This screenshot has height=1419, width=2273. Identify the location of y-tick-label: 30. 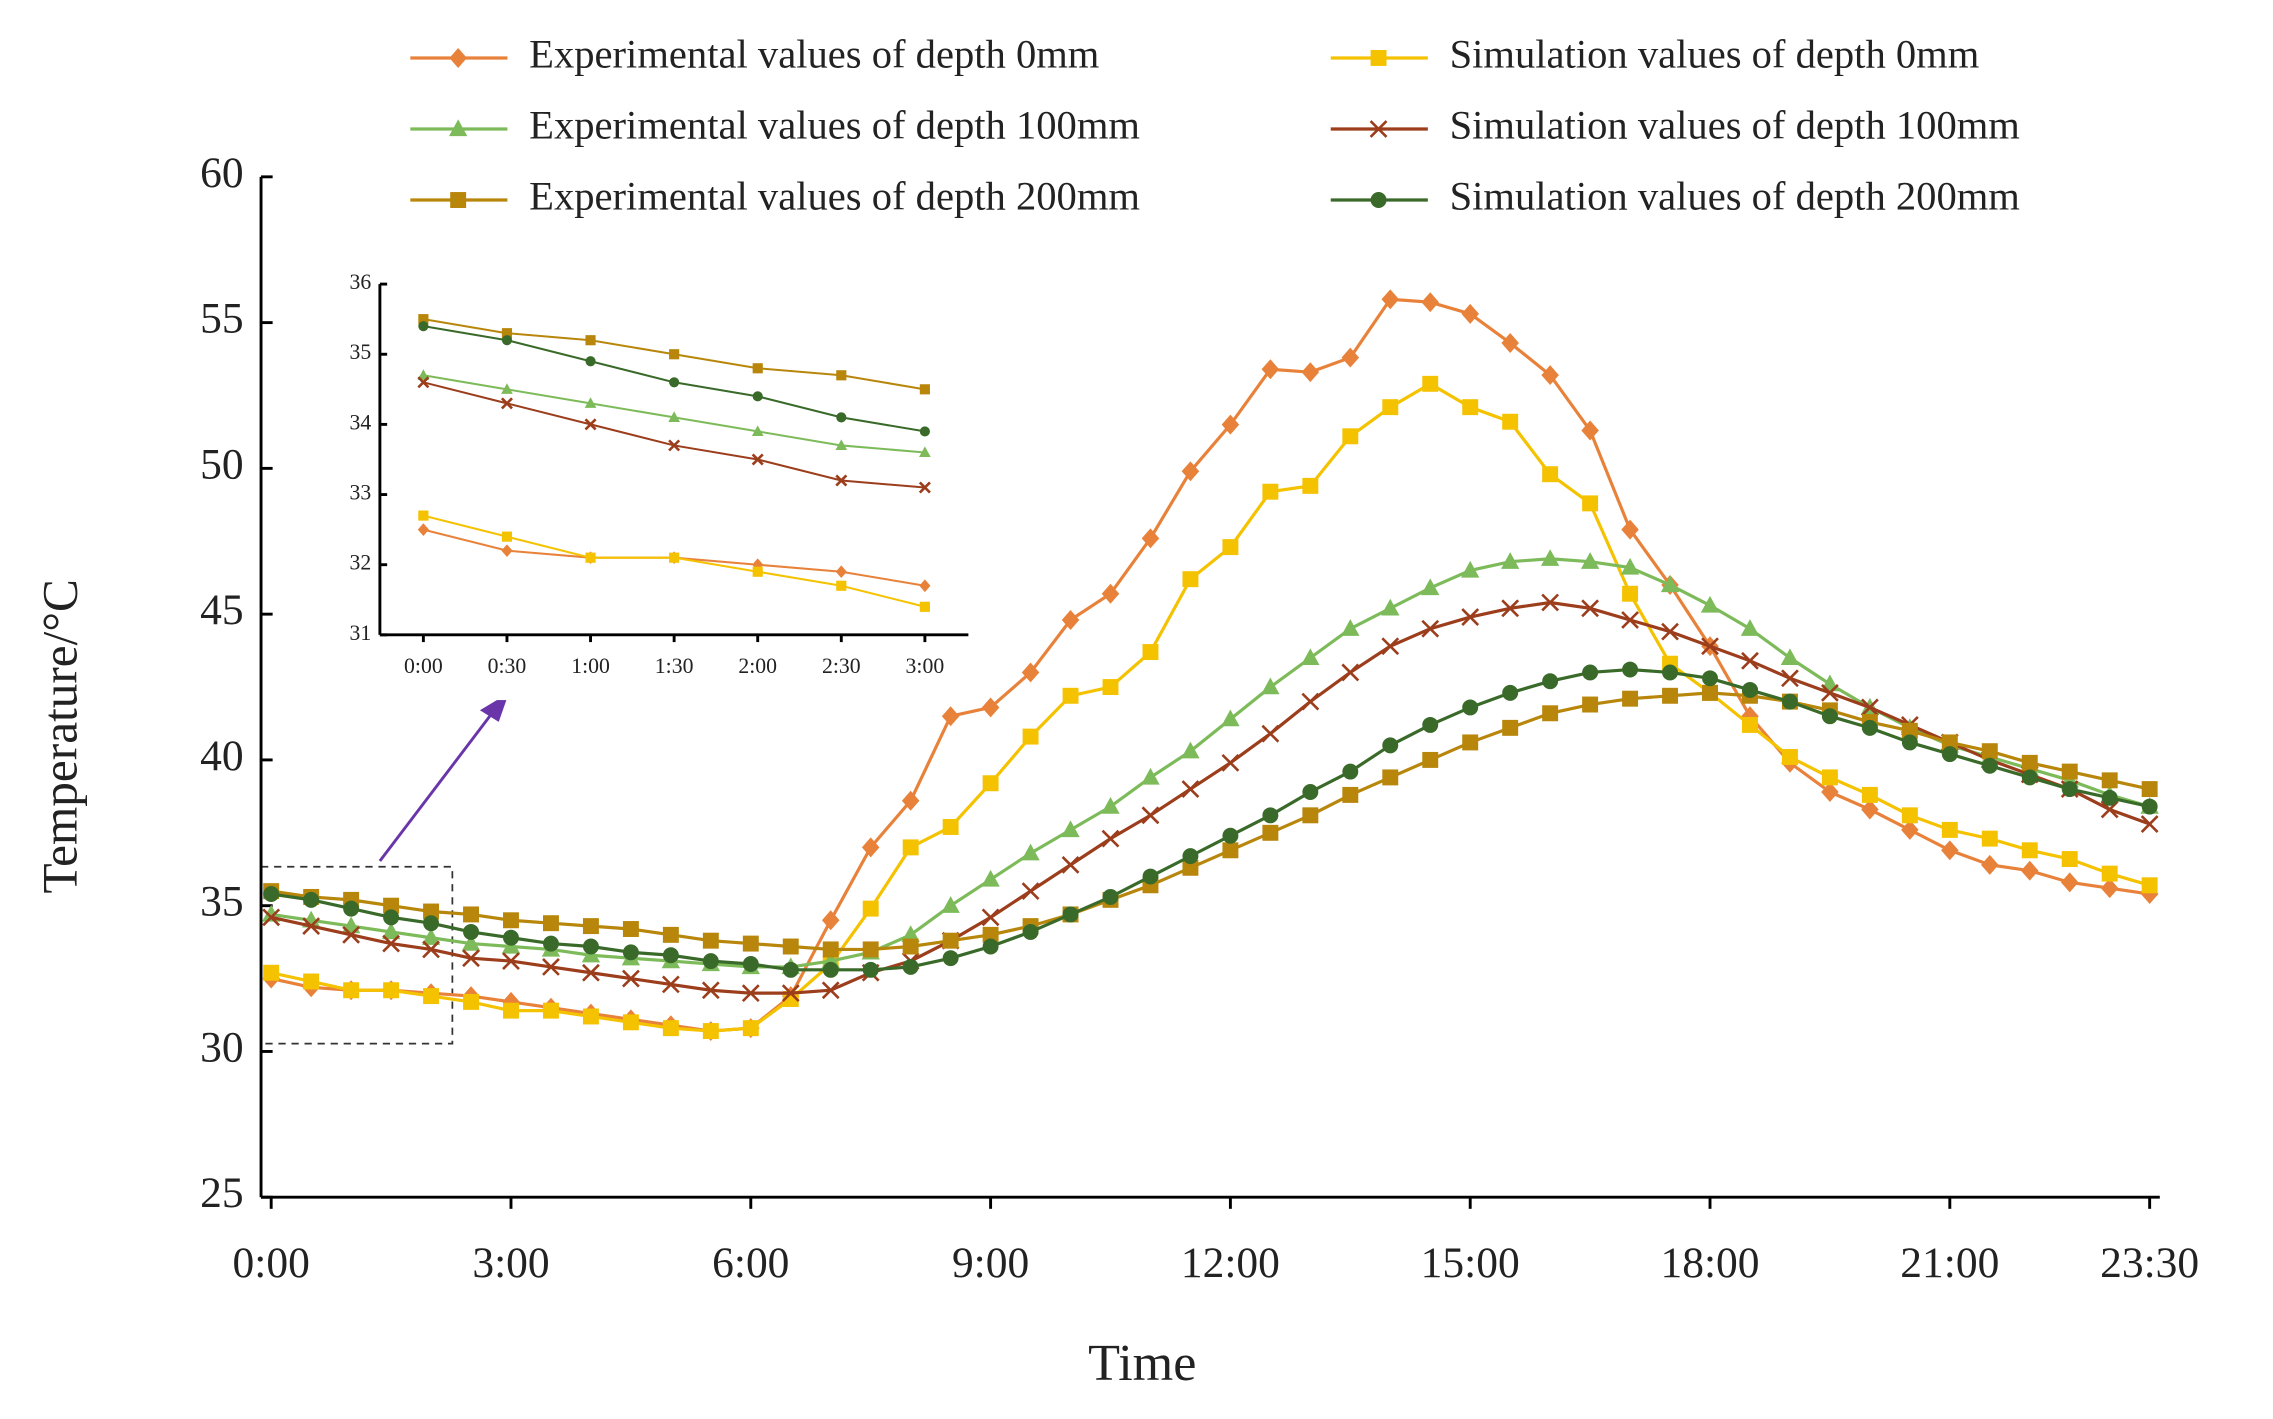
(221, 1047).